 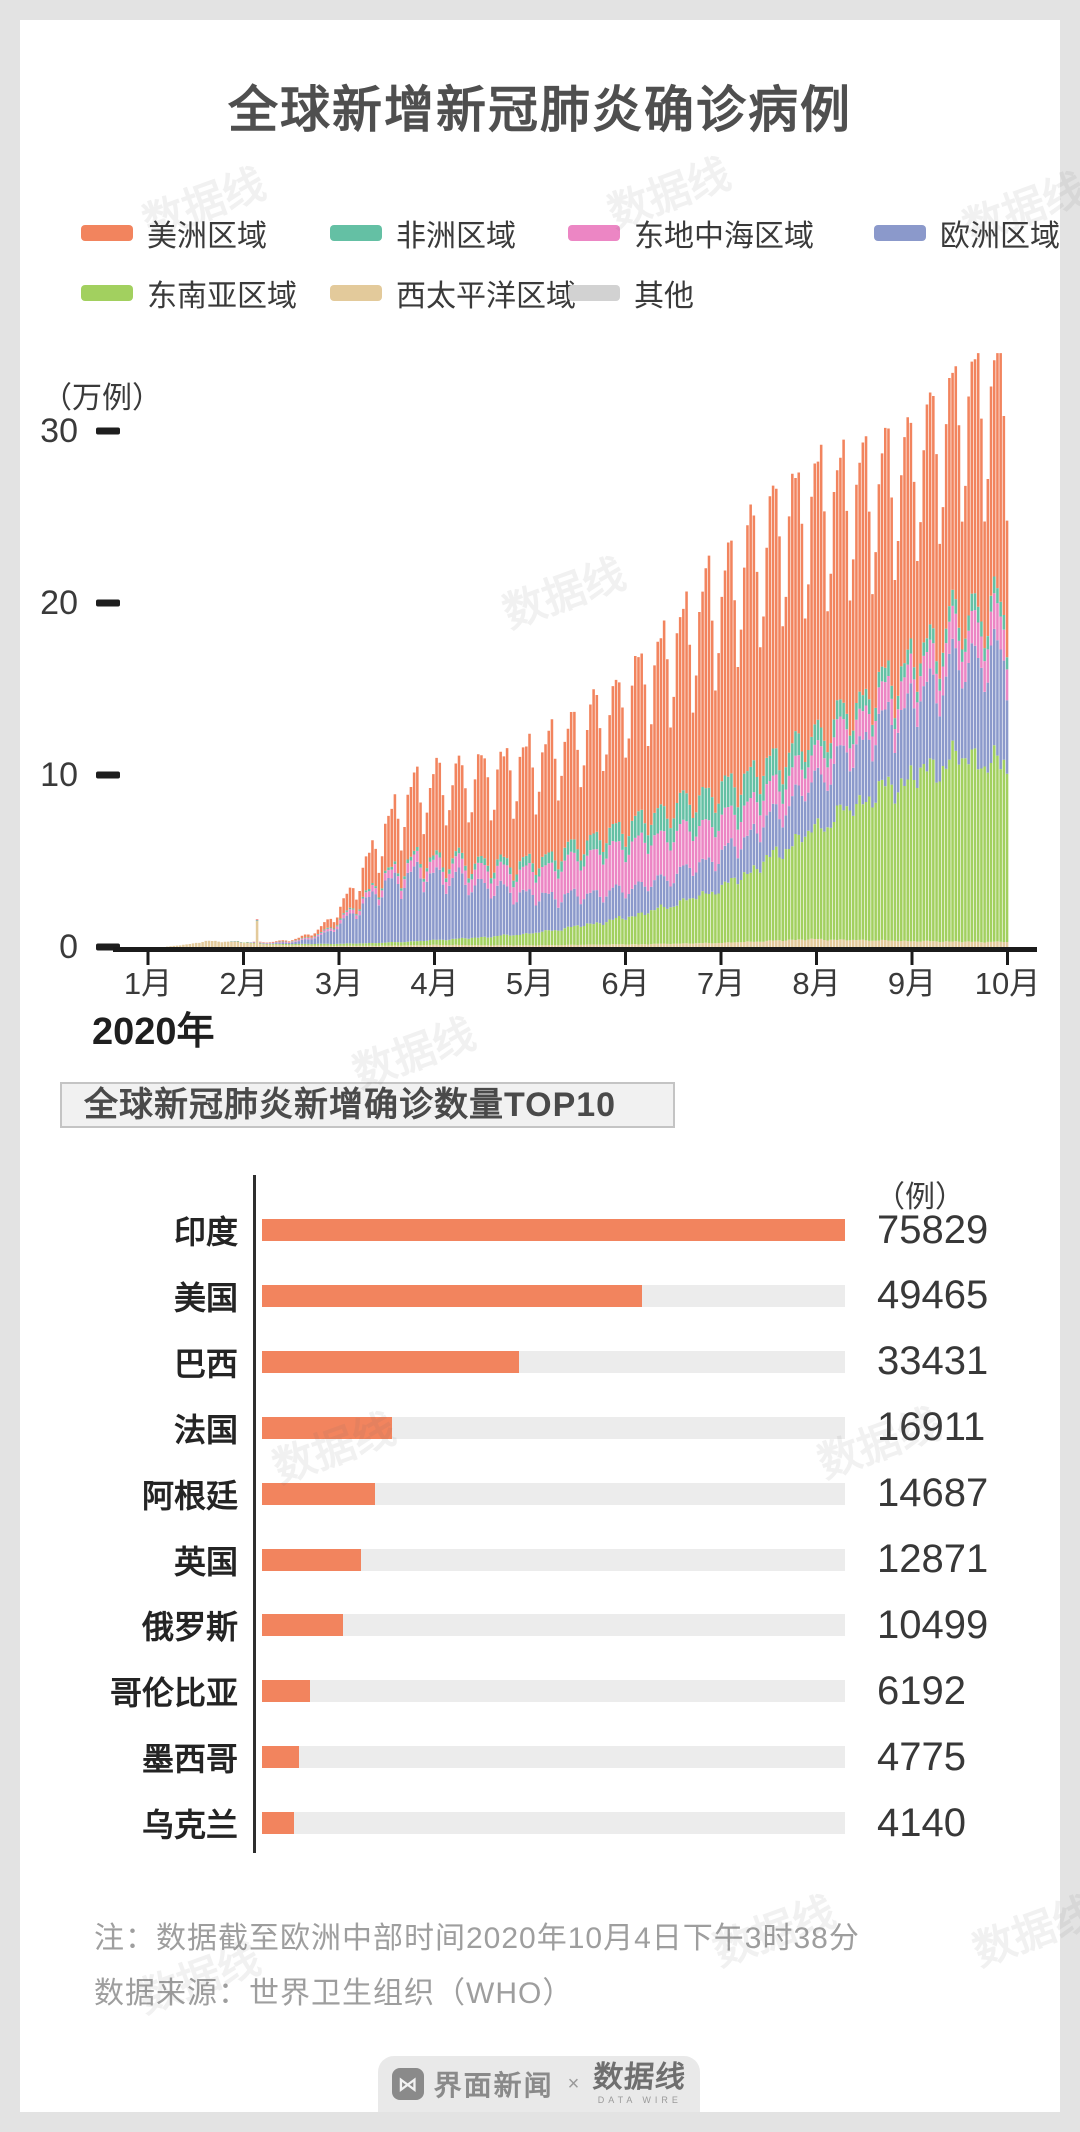 I want to click on note-line-1: 注：数据截至欧洲中部时间2020年10月4日下午3时38分, so click(x=477, y=1938).